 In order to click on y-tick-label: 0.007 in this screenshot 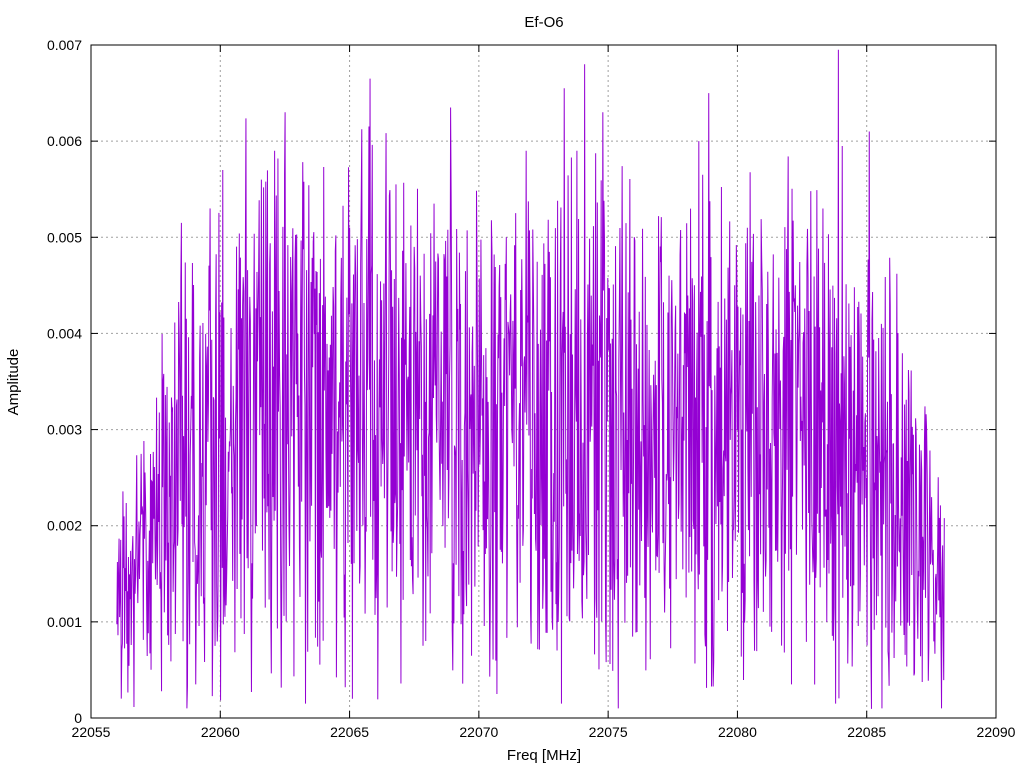, I will do `click(64, 45)`.